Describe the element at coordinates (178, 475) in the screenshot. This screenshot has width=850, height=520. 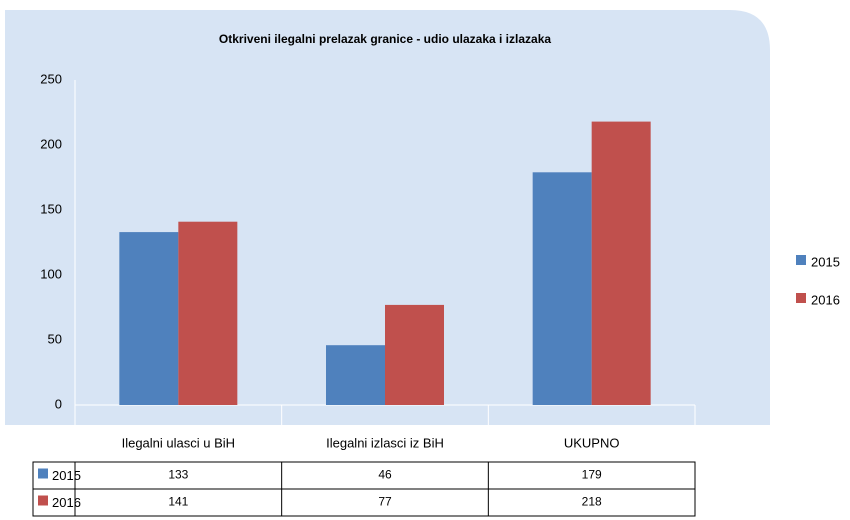
I see `table-value: 133` at that location.